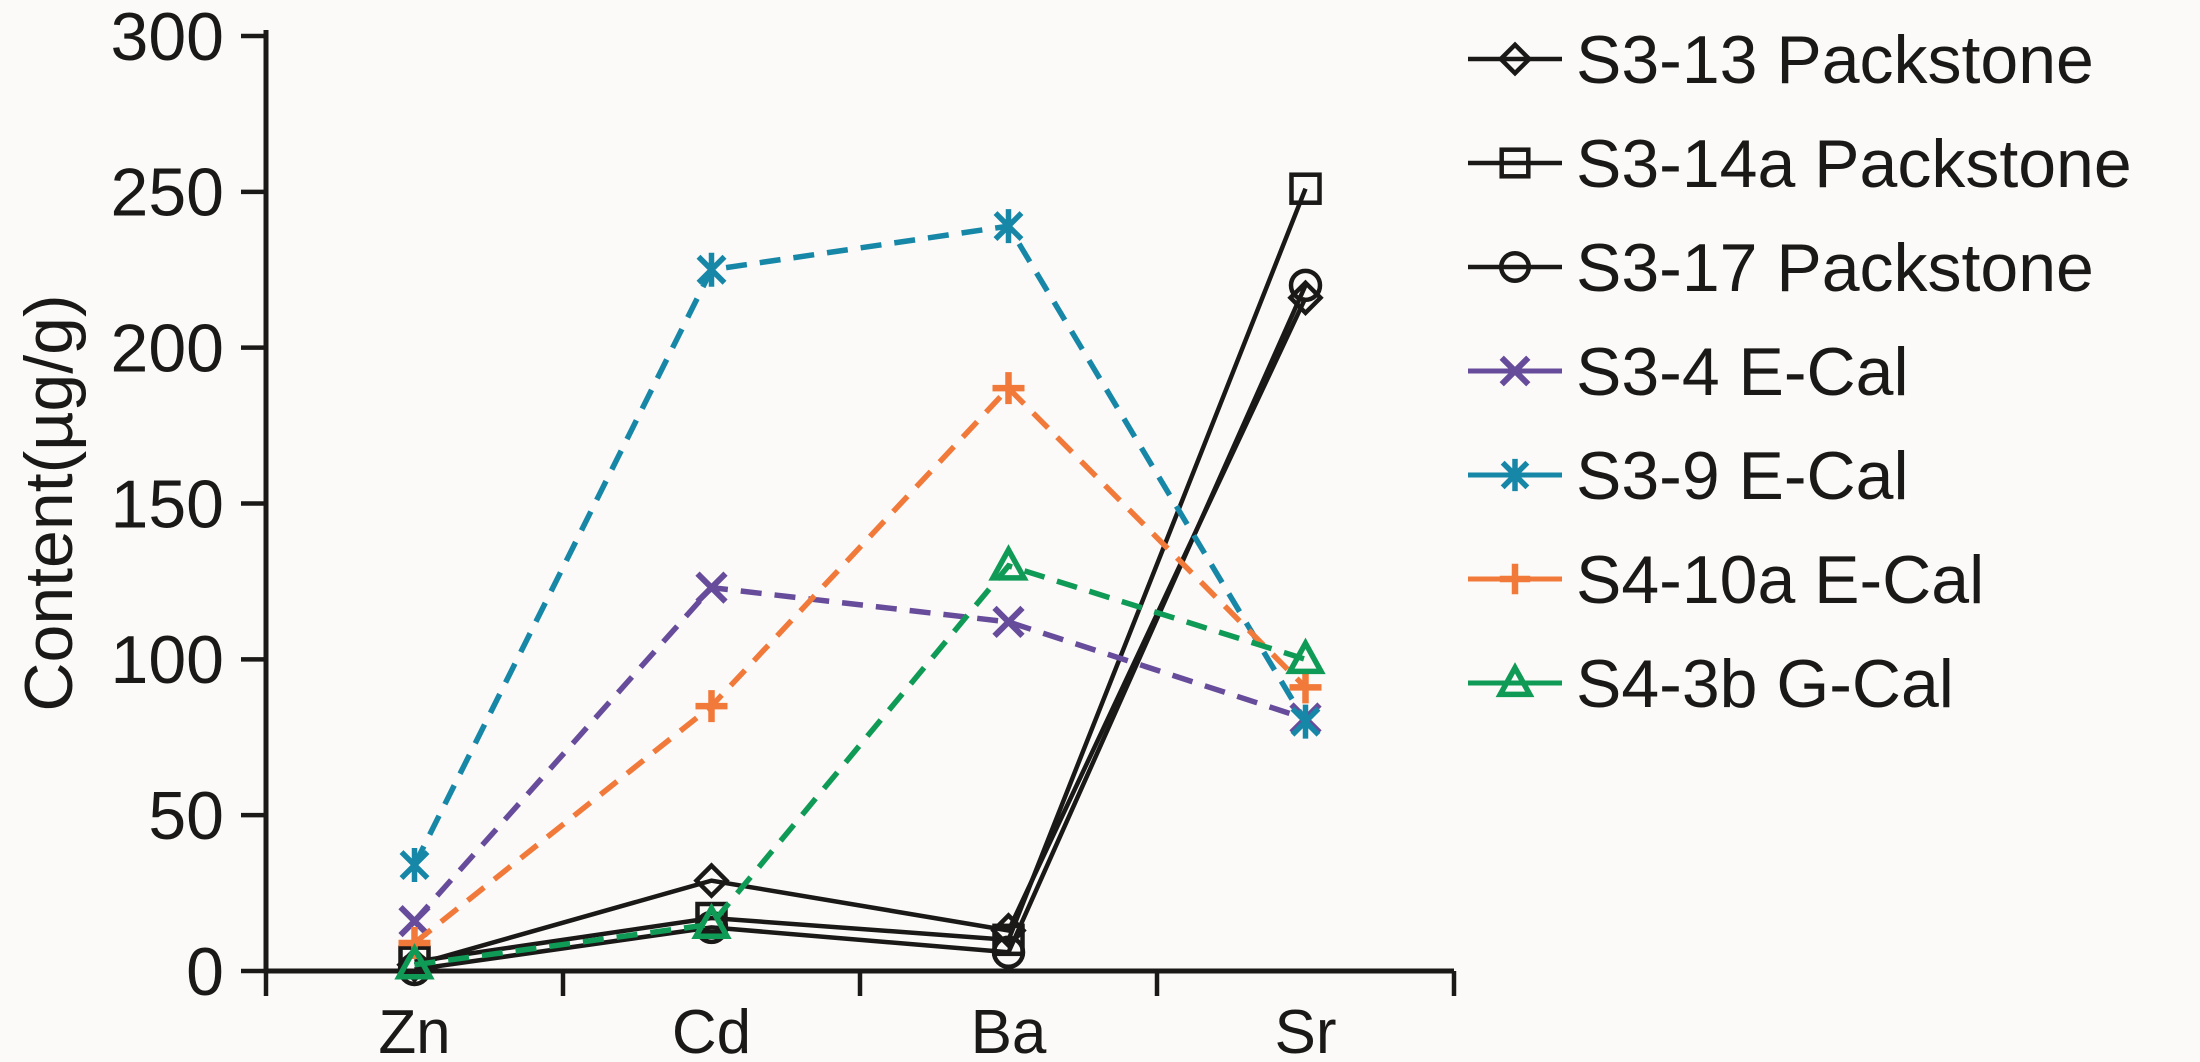 The image size is (2200, 1062). I want to click on data-point-s4-10a-e-cal-sr, so click(1305, 687).